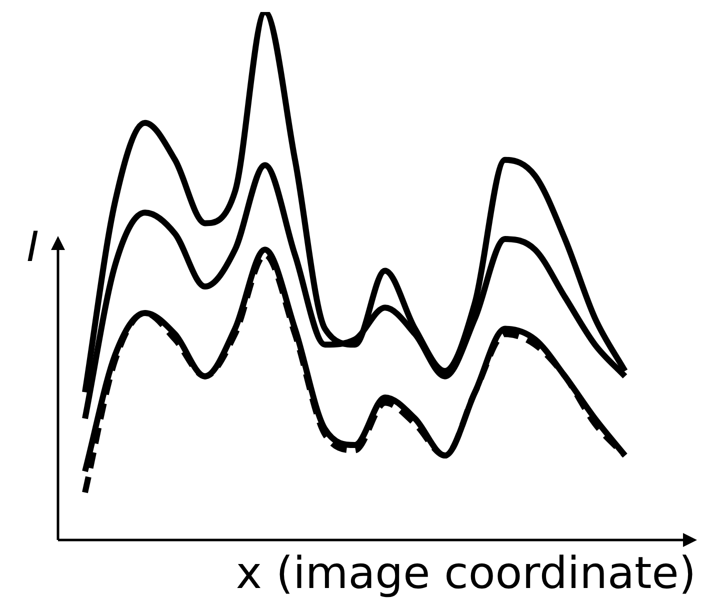 The width and height of the screenshot is (706, 615). What do you see at coordinates (466, 573) in the screenshot?
I see `x-axis-title: x (image coordinate)` at bounding box center [466, 573].